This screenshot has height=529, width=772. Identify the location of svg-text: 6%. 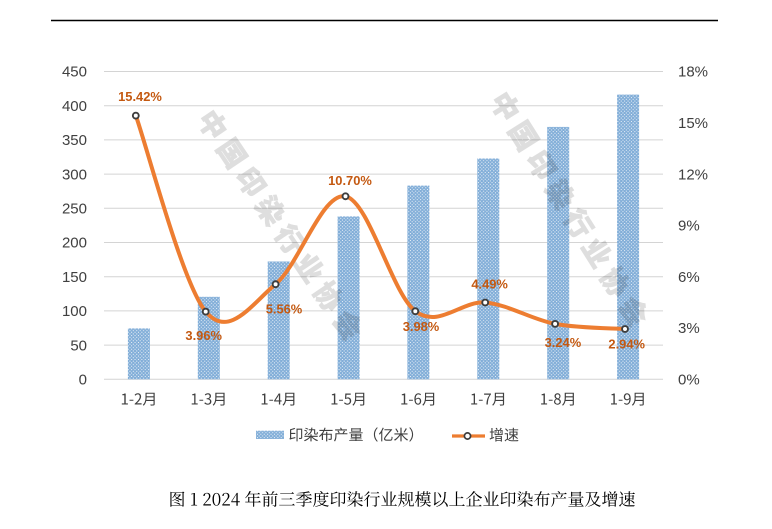
(689, 277).